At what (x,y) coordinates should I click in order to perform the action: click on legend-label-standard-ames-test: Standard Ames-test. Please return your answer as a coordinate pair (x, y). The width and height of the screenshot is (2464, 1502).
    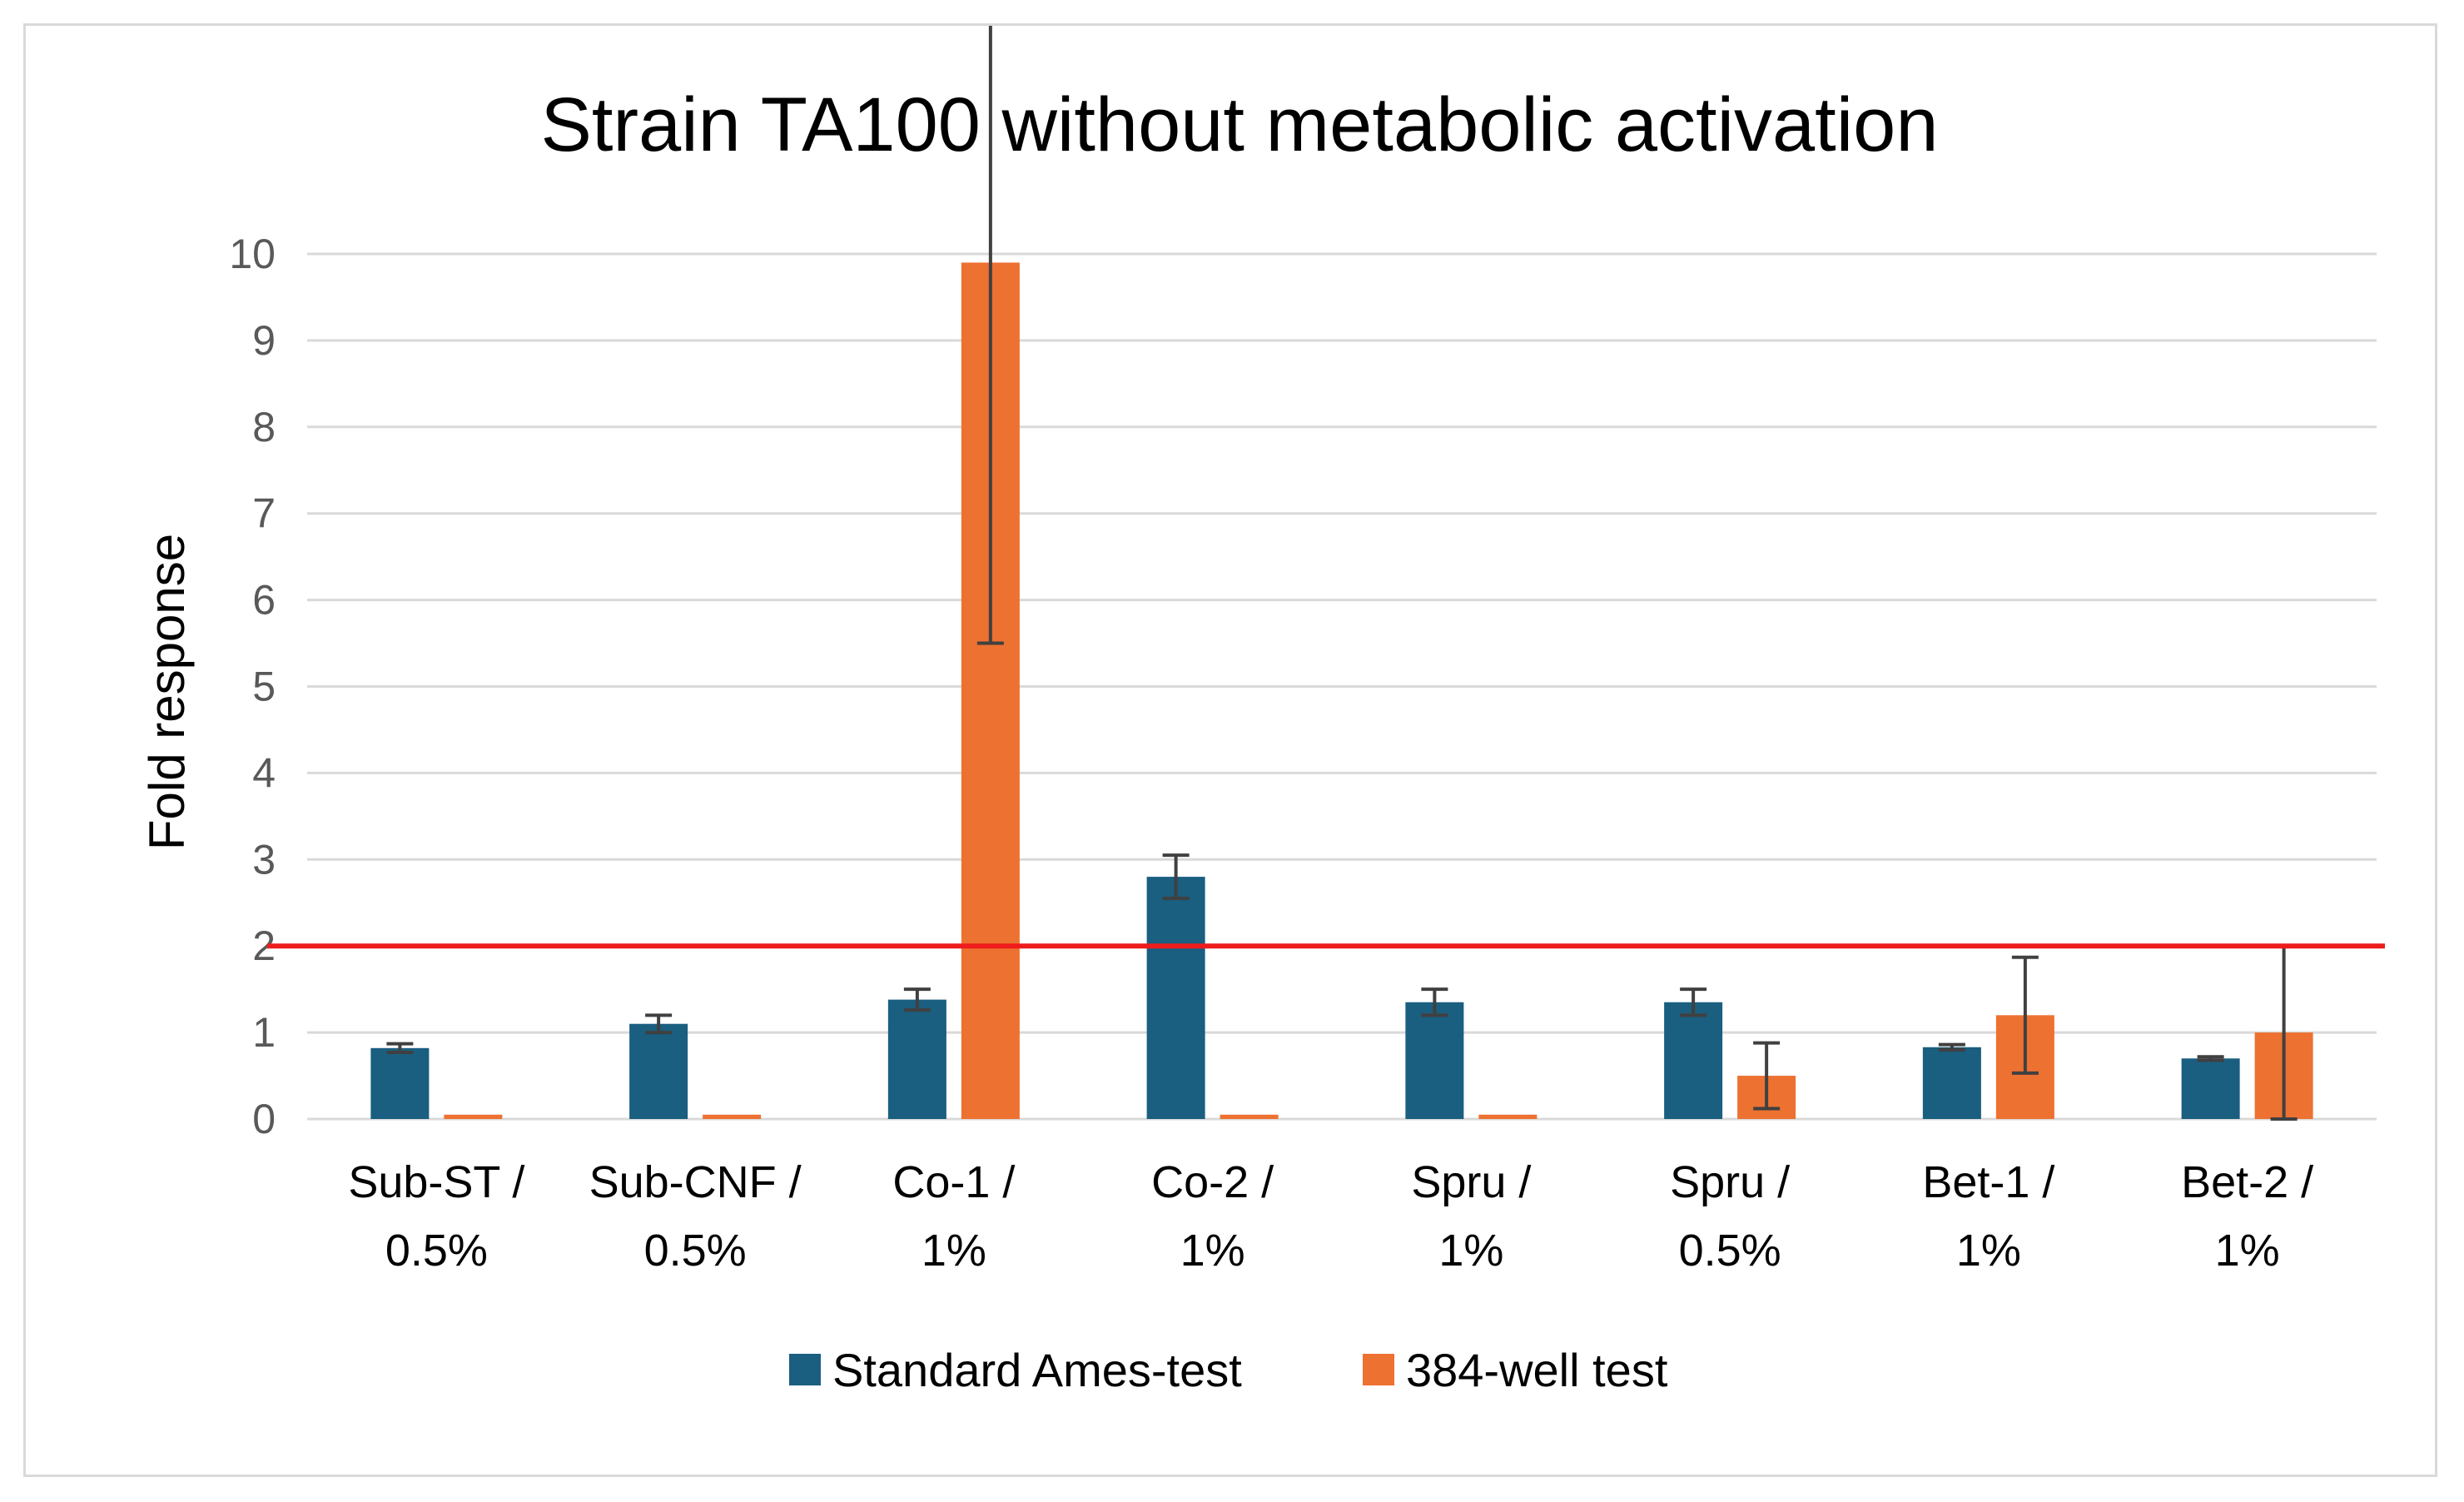
    Looking at the image, I should click on (1037, 1370).